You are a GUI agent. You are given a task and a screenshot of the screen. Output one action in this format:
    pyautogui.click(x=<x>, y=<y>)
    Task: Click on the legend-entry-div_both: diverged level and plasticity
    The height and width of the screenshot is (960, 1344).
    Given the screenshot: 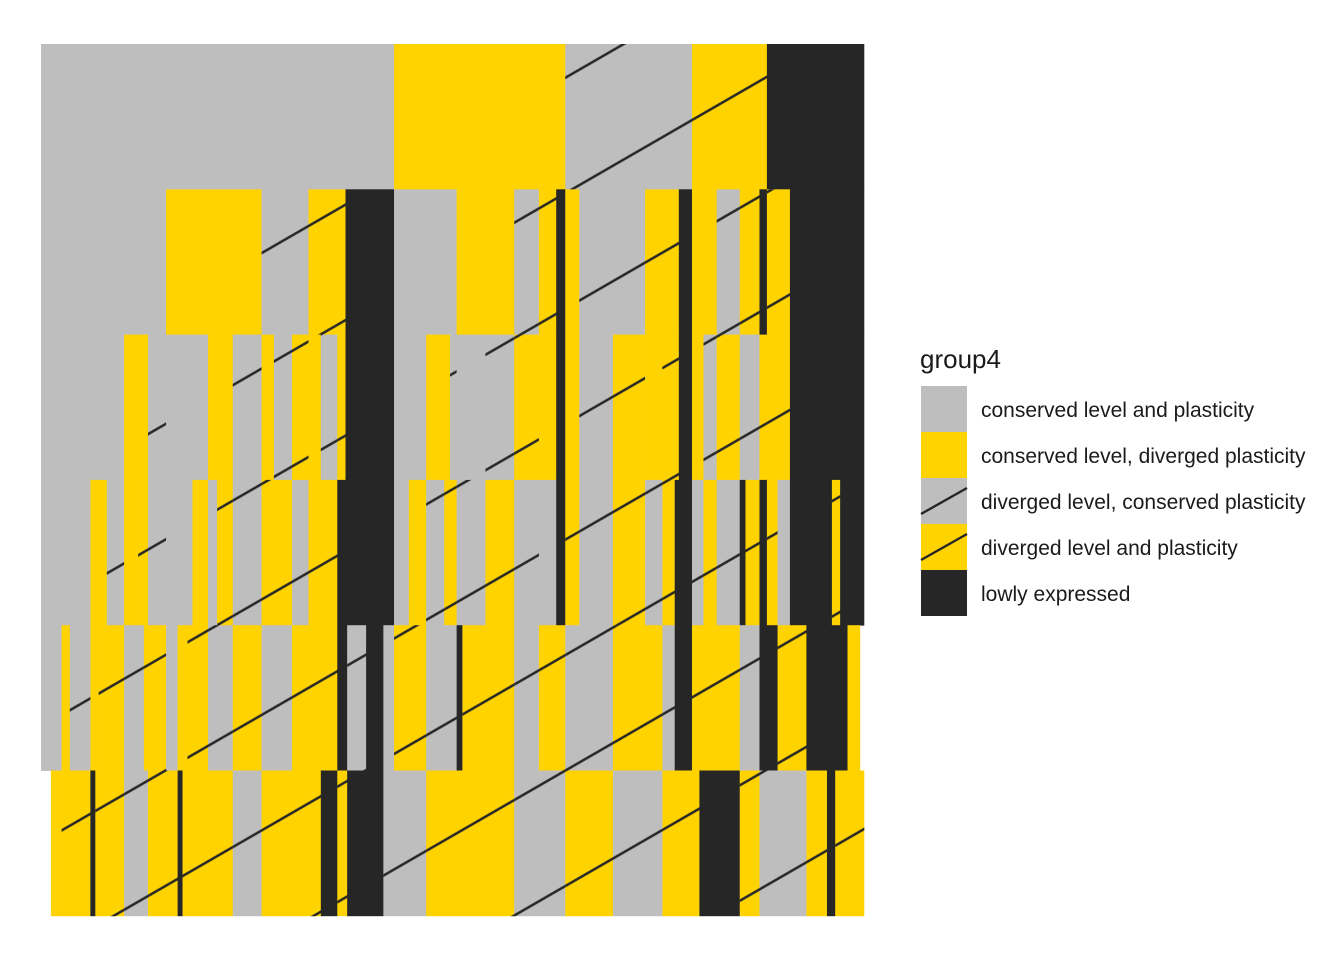 What is the action you would take?
    pyautogui.click(x=1079, y=547)
    